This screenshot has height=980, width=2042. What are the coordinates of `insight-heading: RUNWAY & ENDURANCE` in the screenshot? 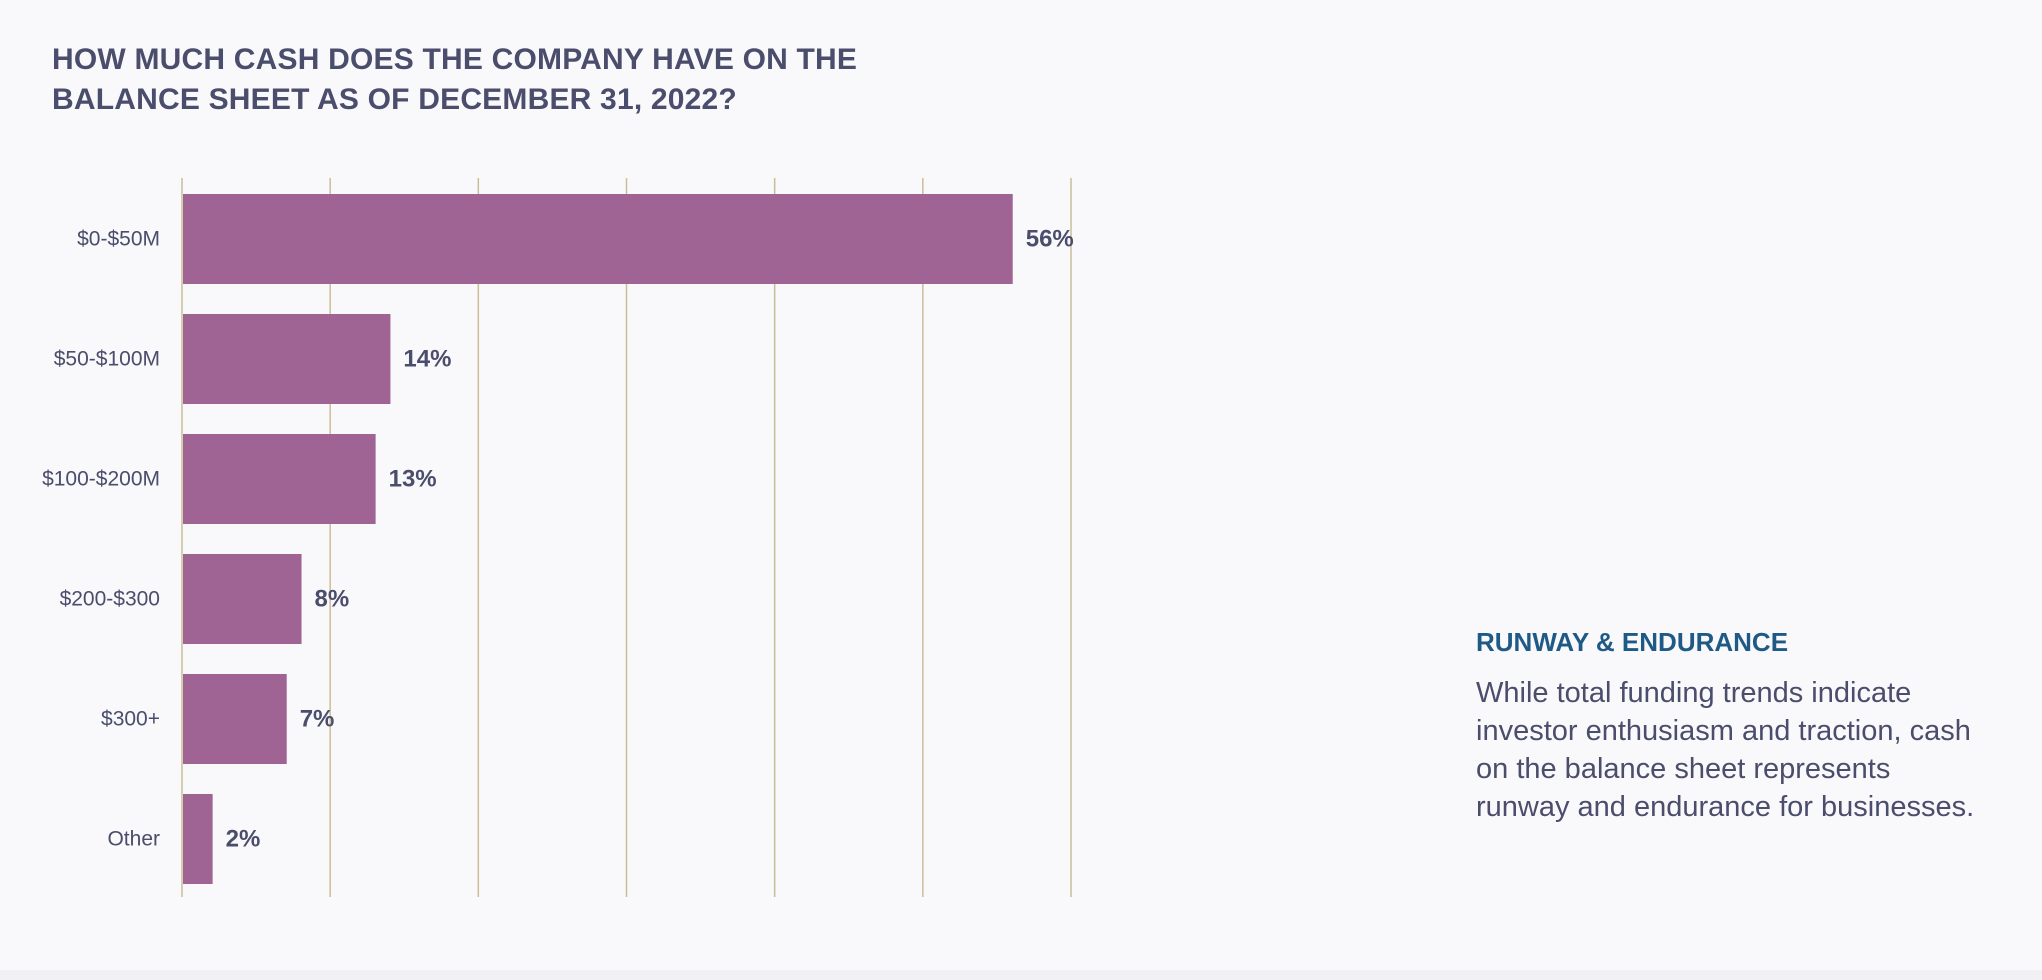 It's located at (1632, 642).